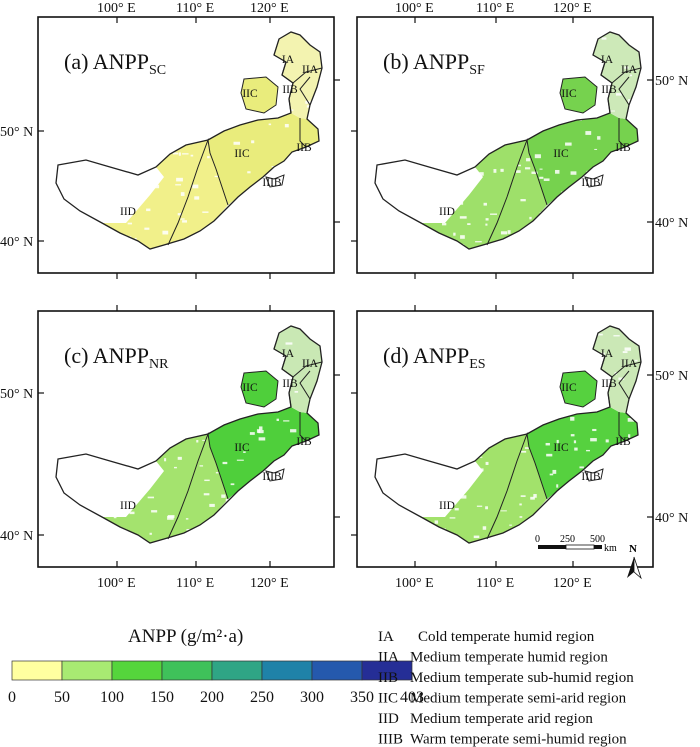 Image resolution: width=700 pixels, height=747 pixels. Describe the element at coordinates (388, 658) in the screenshot. I see `zone-code: IIA` at that location.